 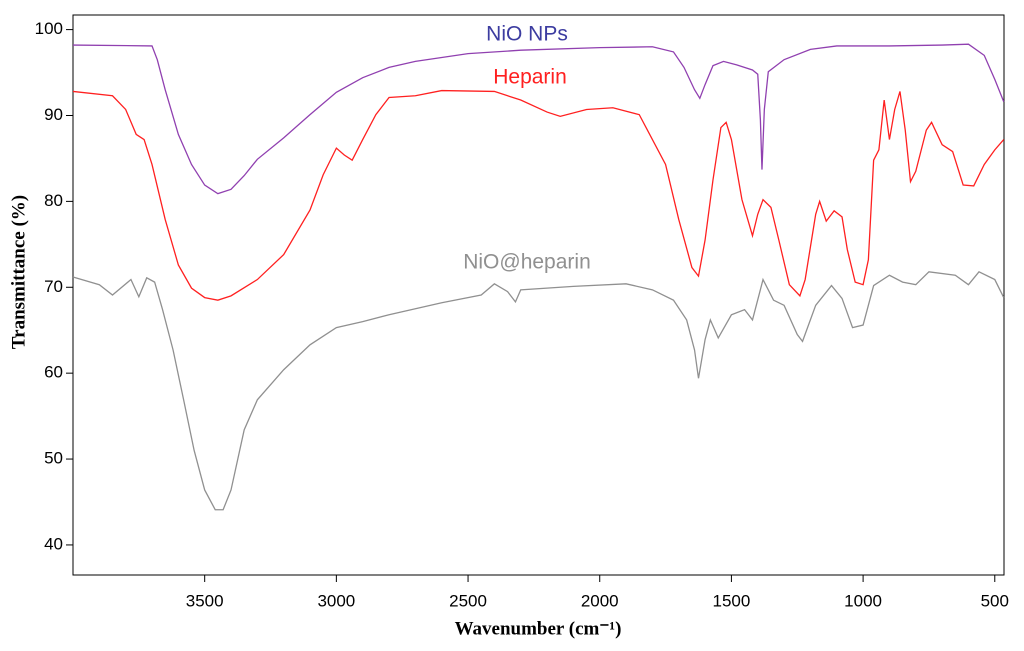 I want to click on y-tick-label: 90, so click(x=53, y=114).